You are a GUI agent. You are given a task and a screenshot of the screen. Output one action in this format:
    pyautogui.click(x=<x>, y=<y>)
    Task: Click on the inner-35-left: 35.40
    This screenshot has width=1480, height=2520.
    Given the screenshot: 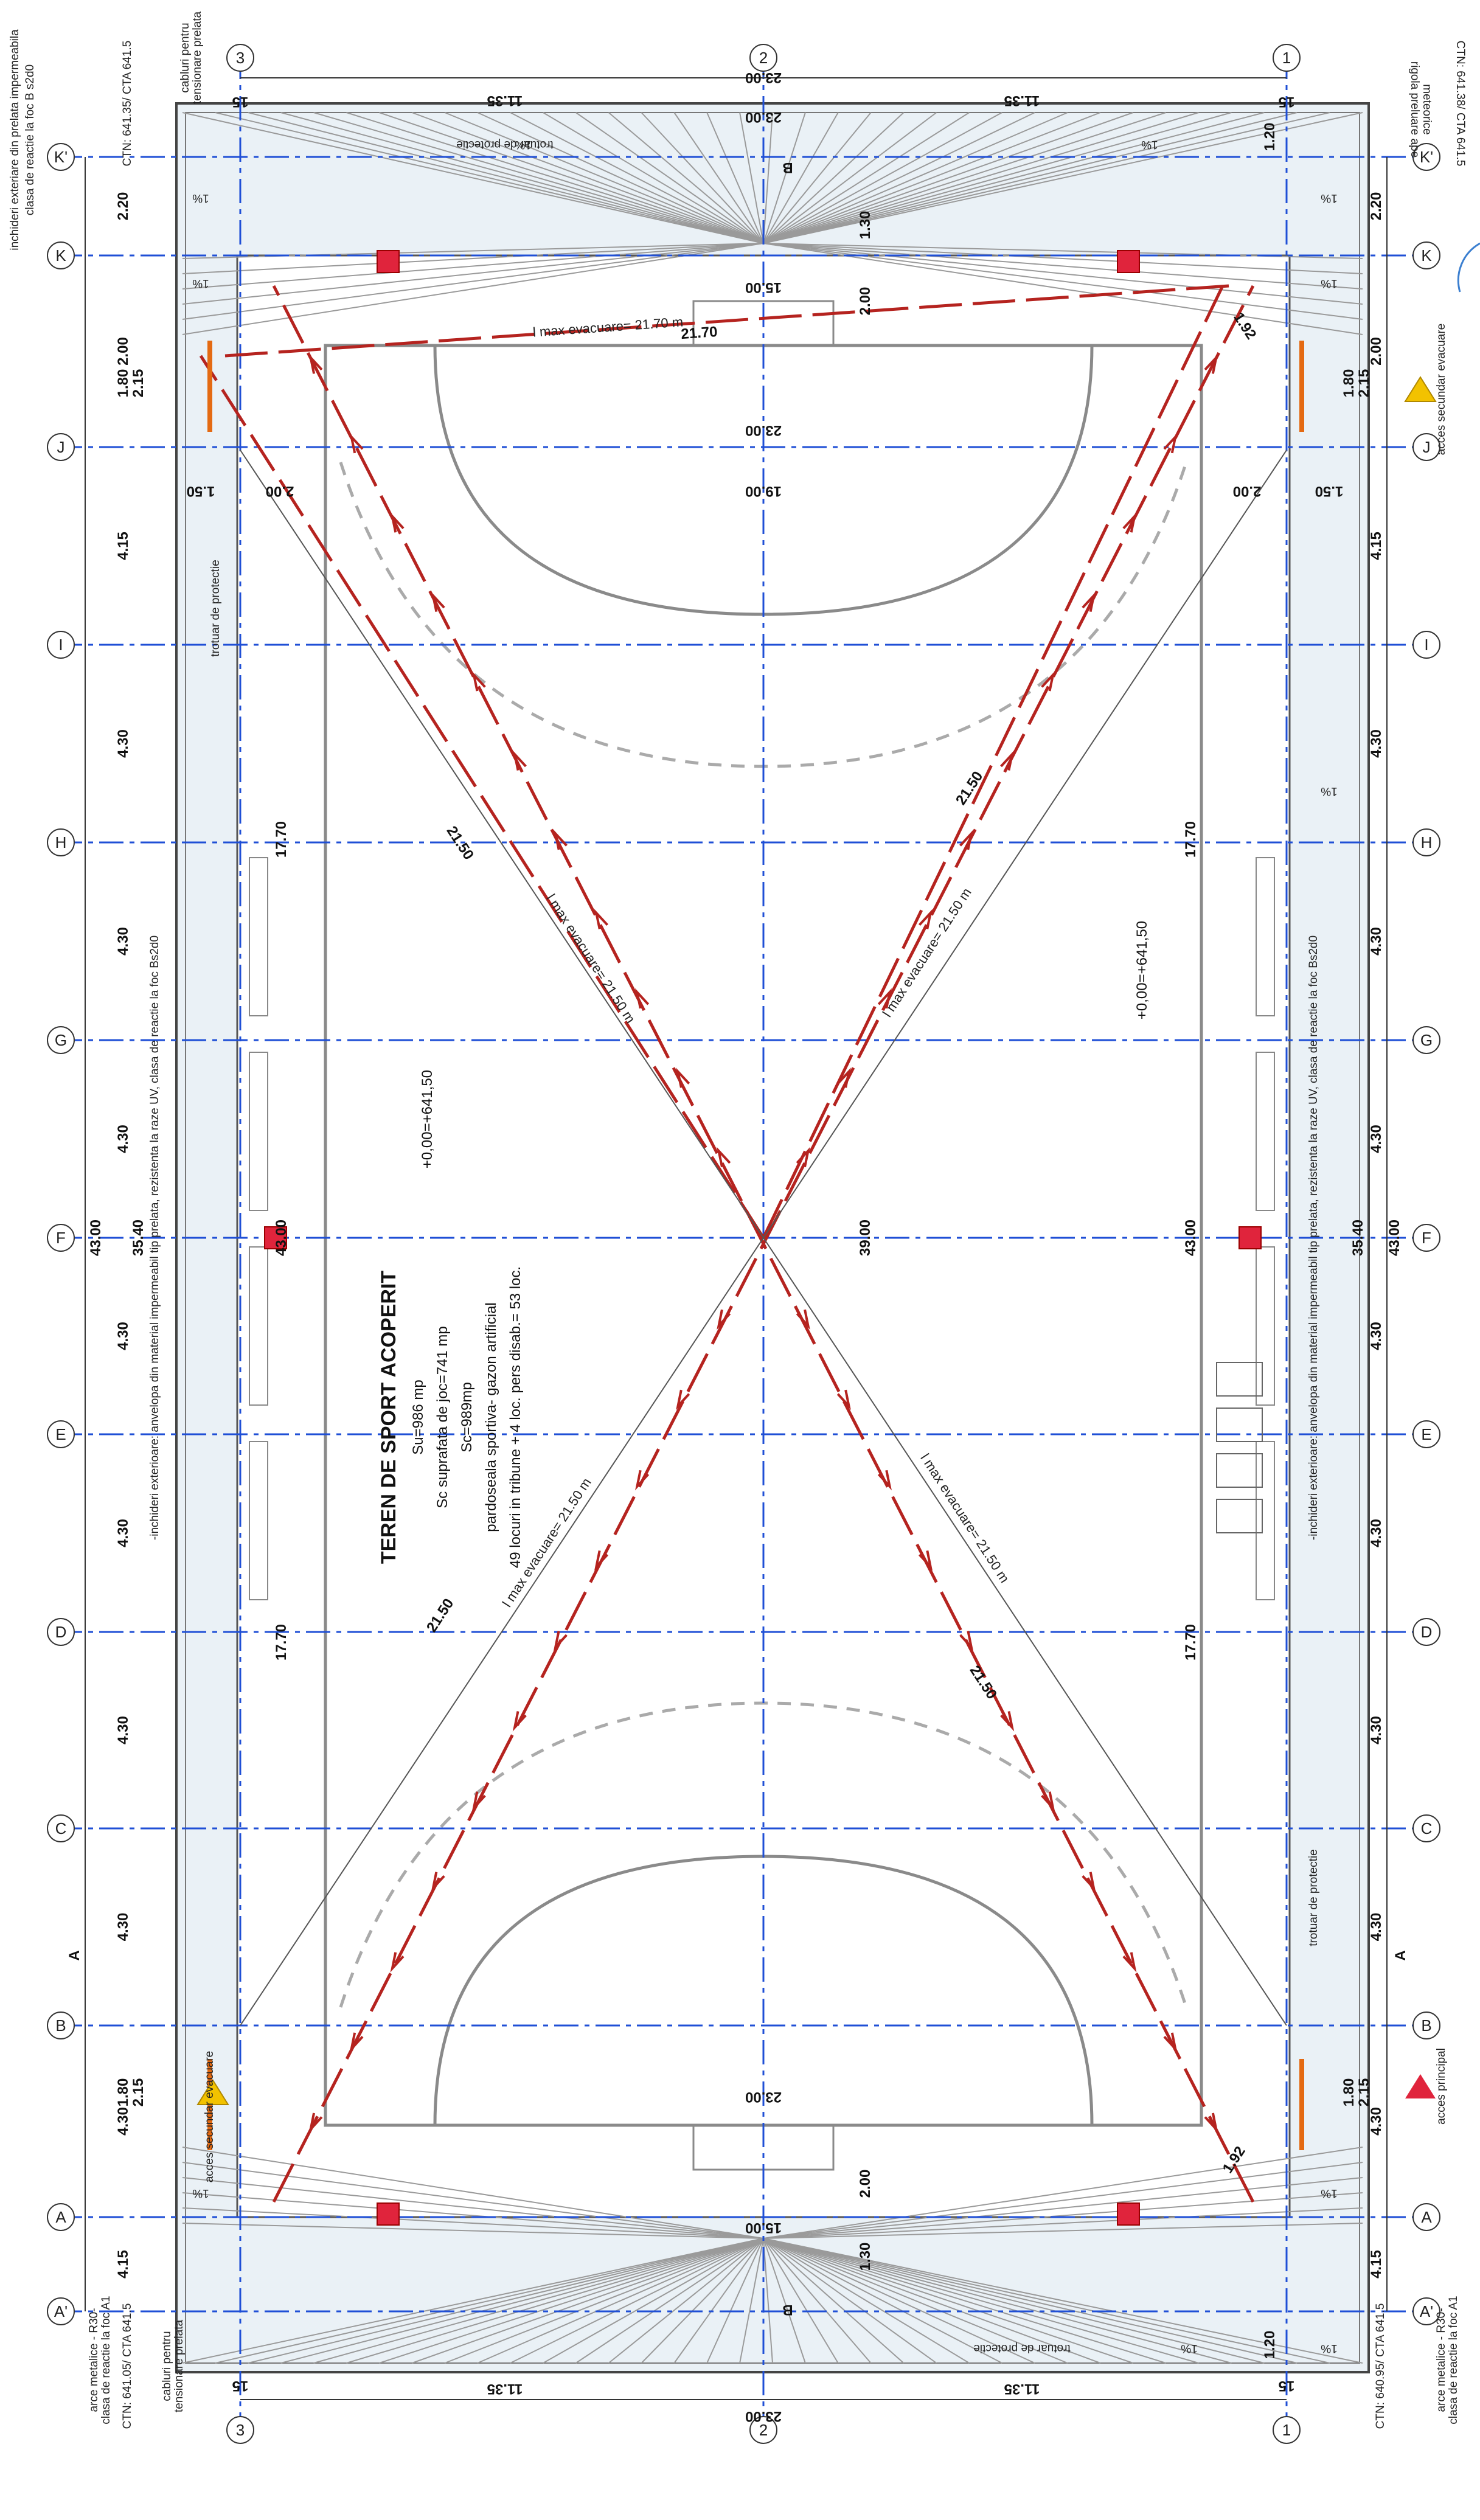 What is the action you would take?
    pyautogui.click(x=138, y=1238)
    